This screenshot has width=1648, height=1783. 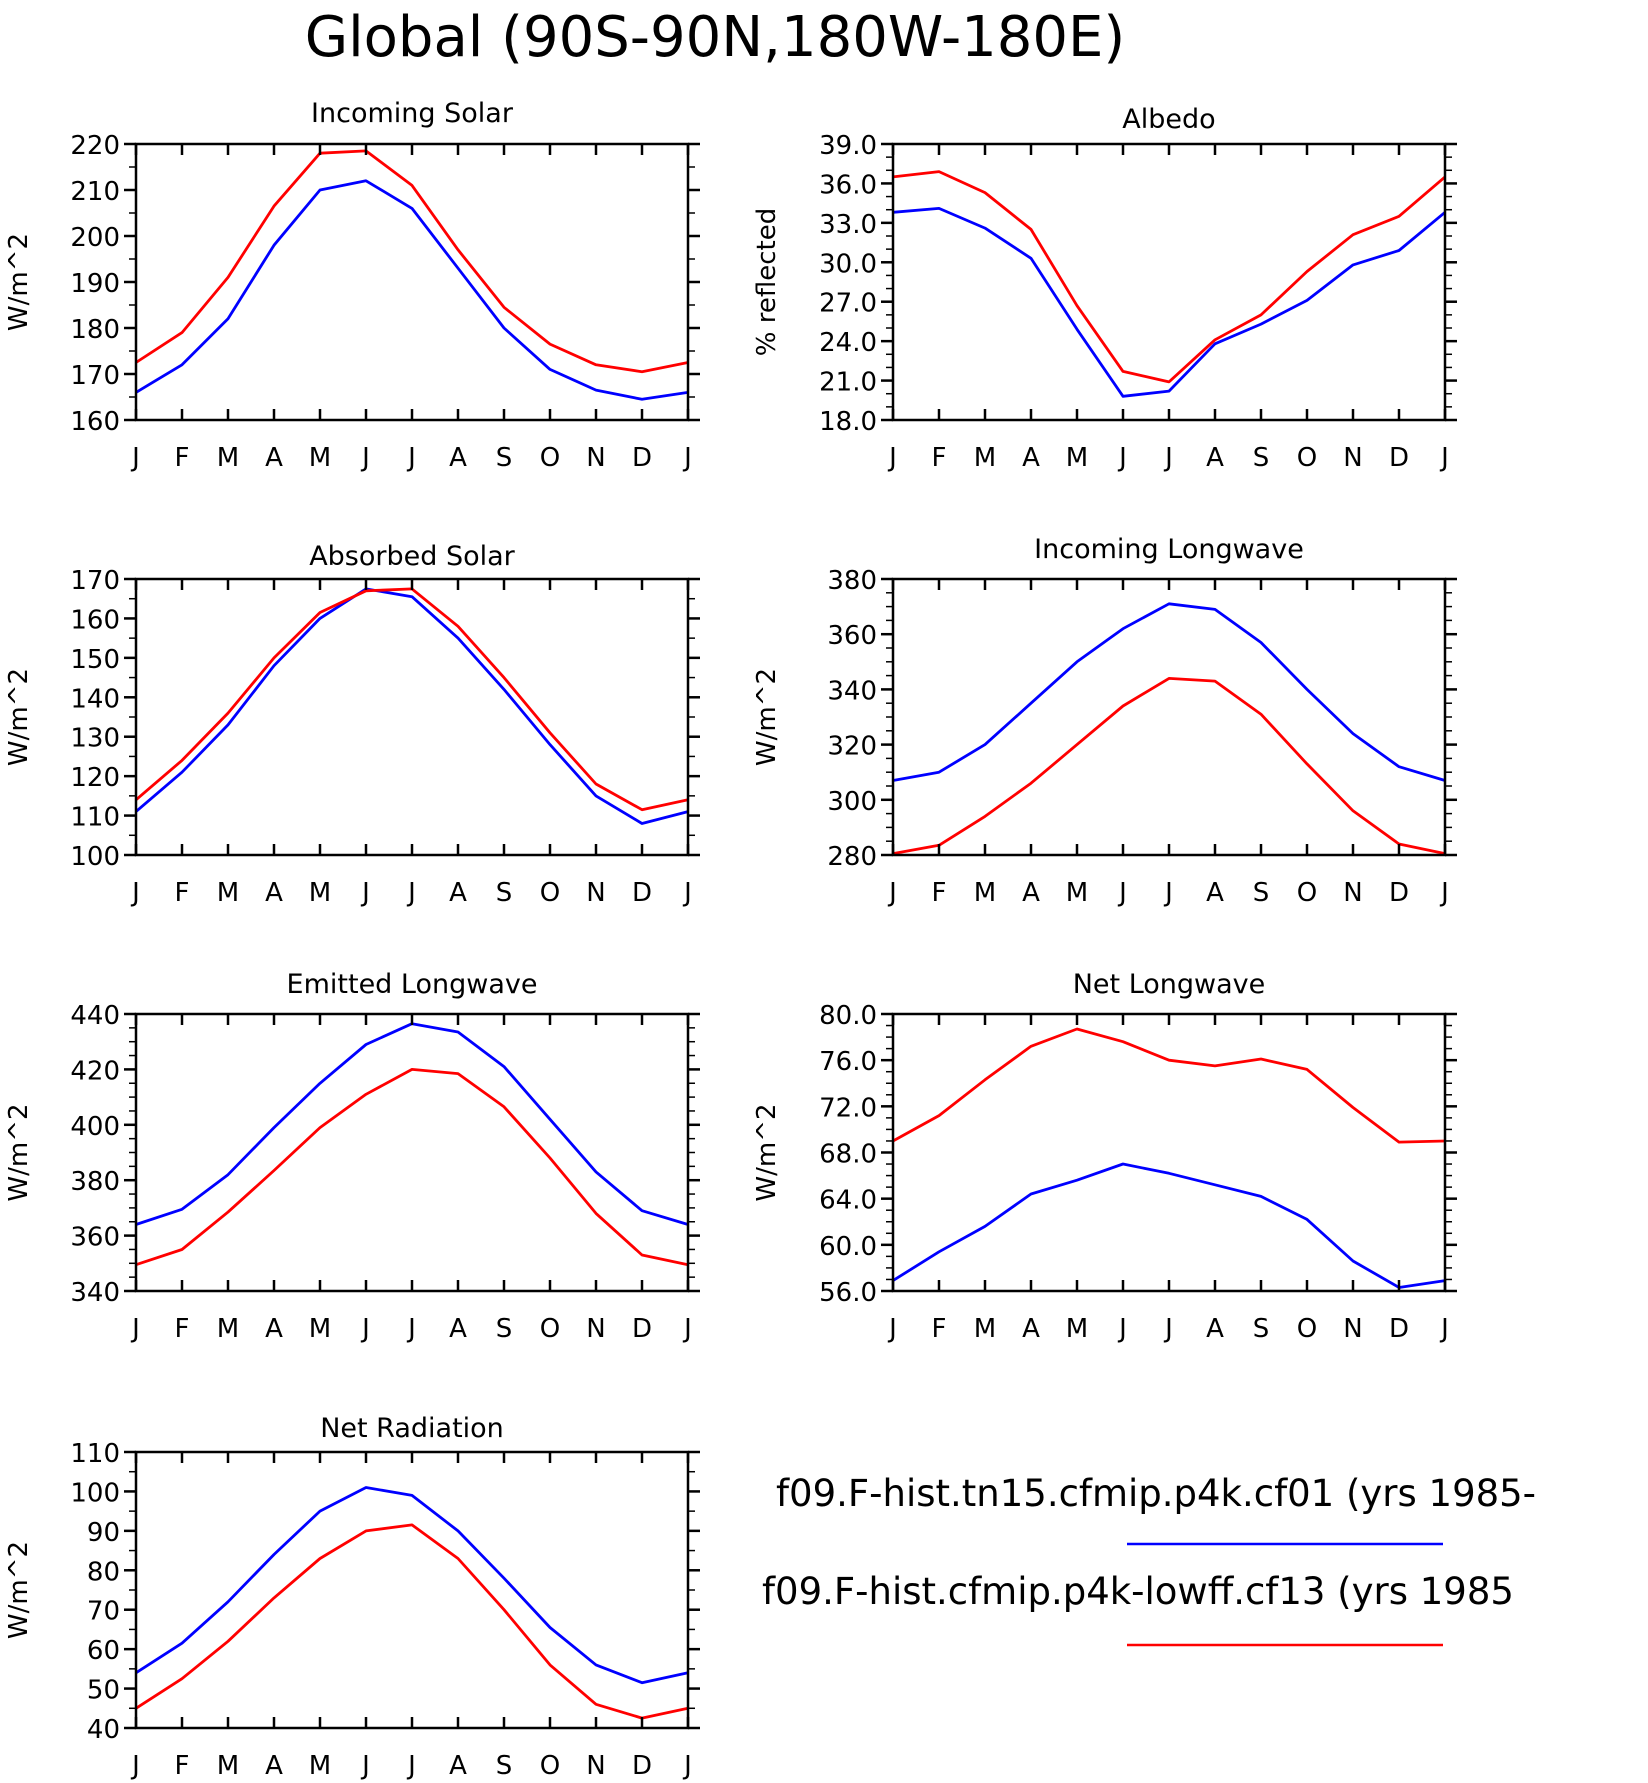 What do you see at coordinates (103, 1612) in the screenshot?
I see `y-tick-label: 70` at bounding box center [103, 1612].